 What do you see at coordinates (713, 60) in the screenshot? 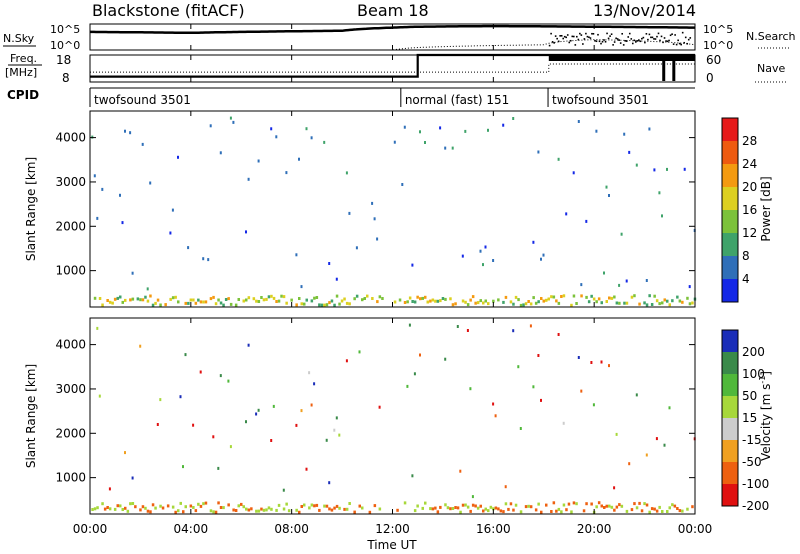
I see `nave-ytick-60: 60` at bounding box center [713, 60].